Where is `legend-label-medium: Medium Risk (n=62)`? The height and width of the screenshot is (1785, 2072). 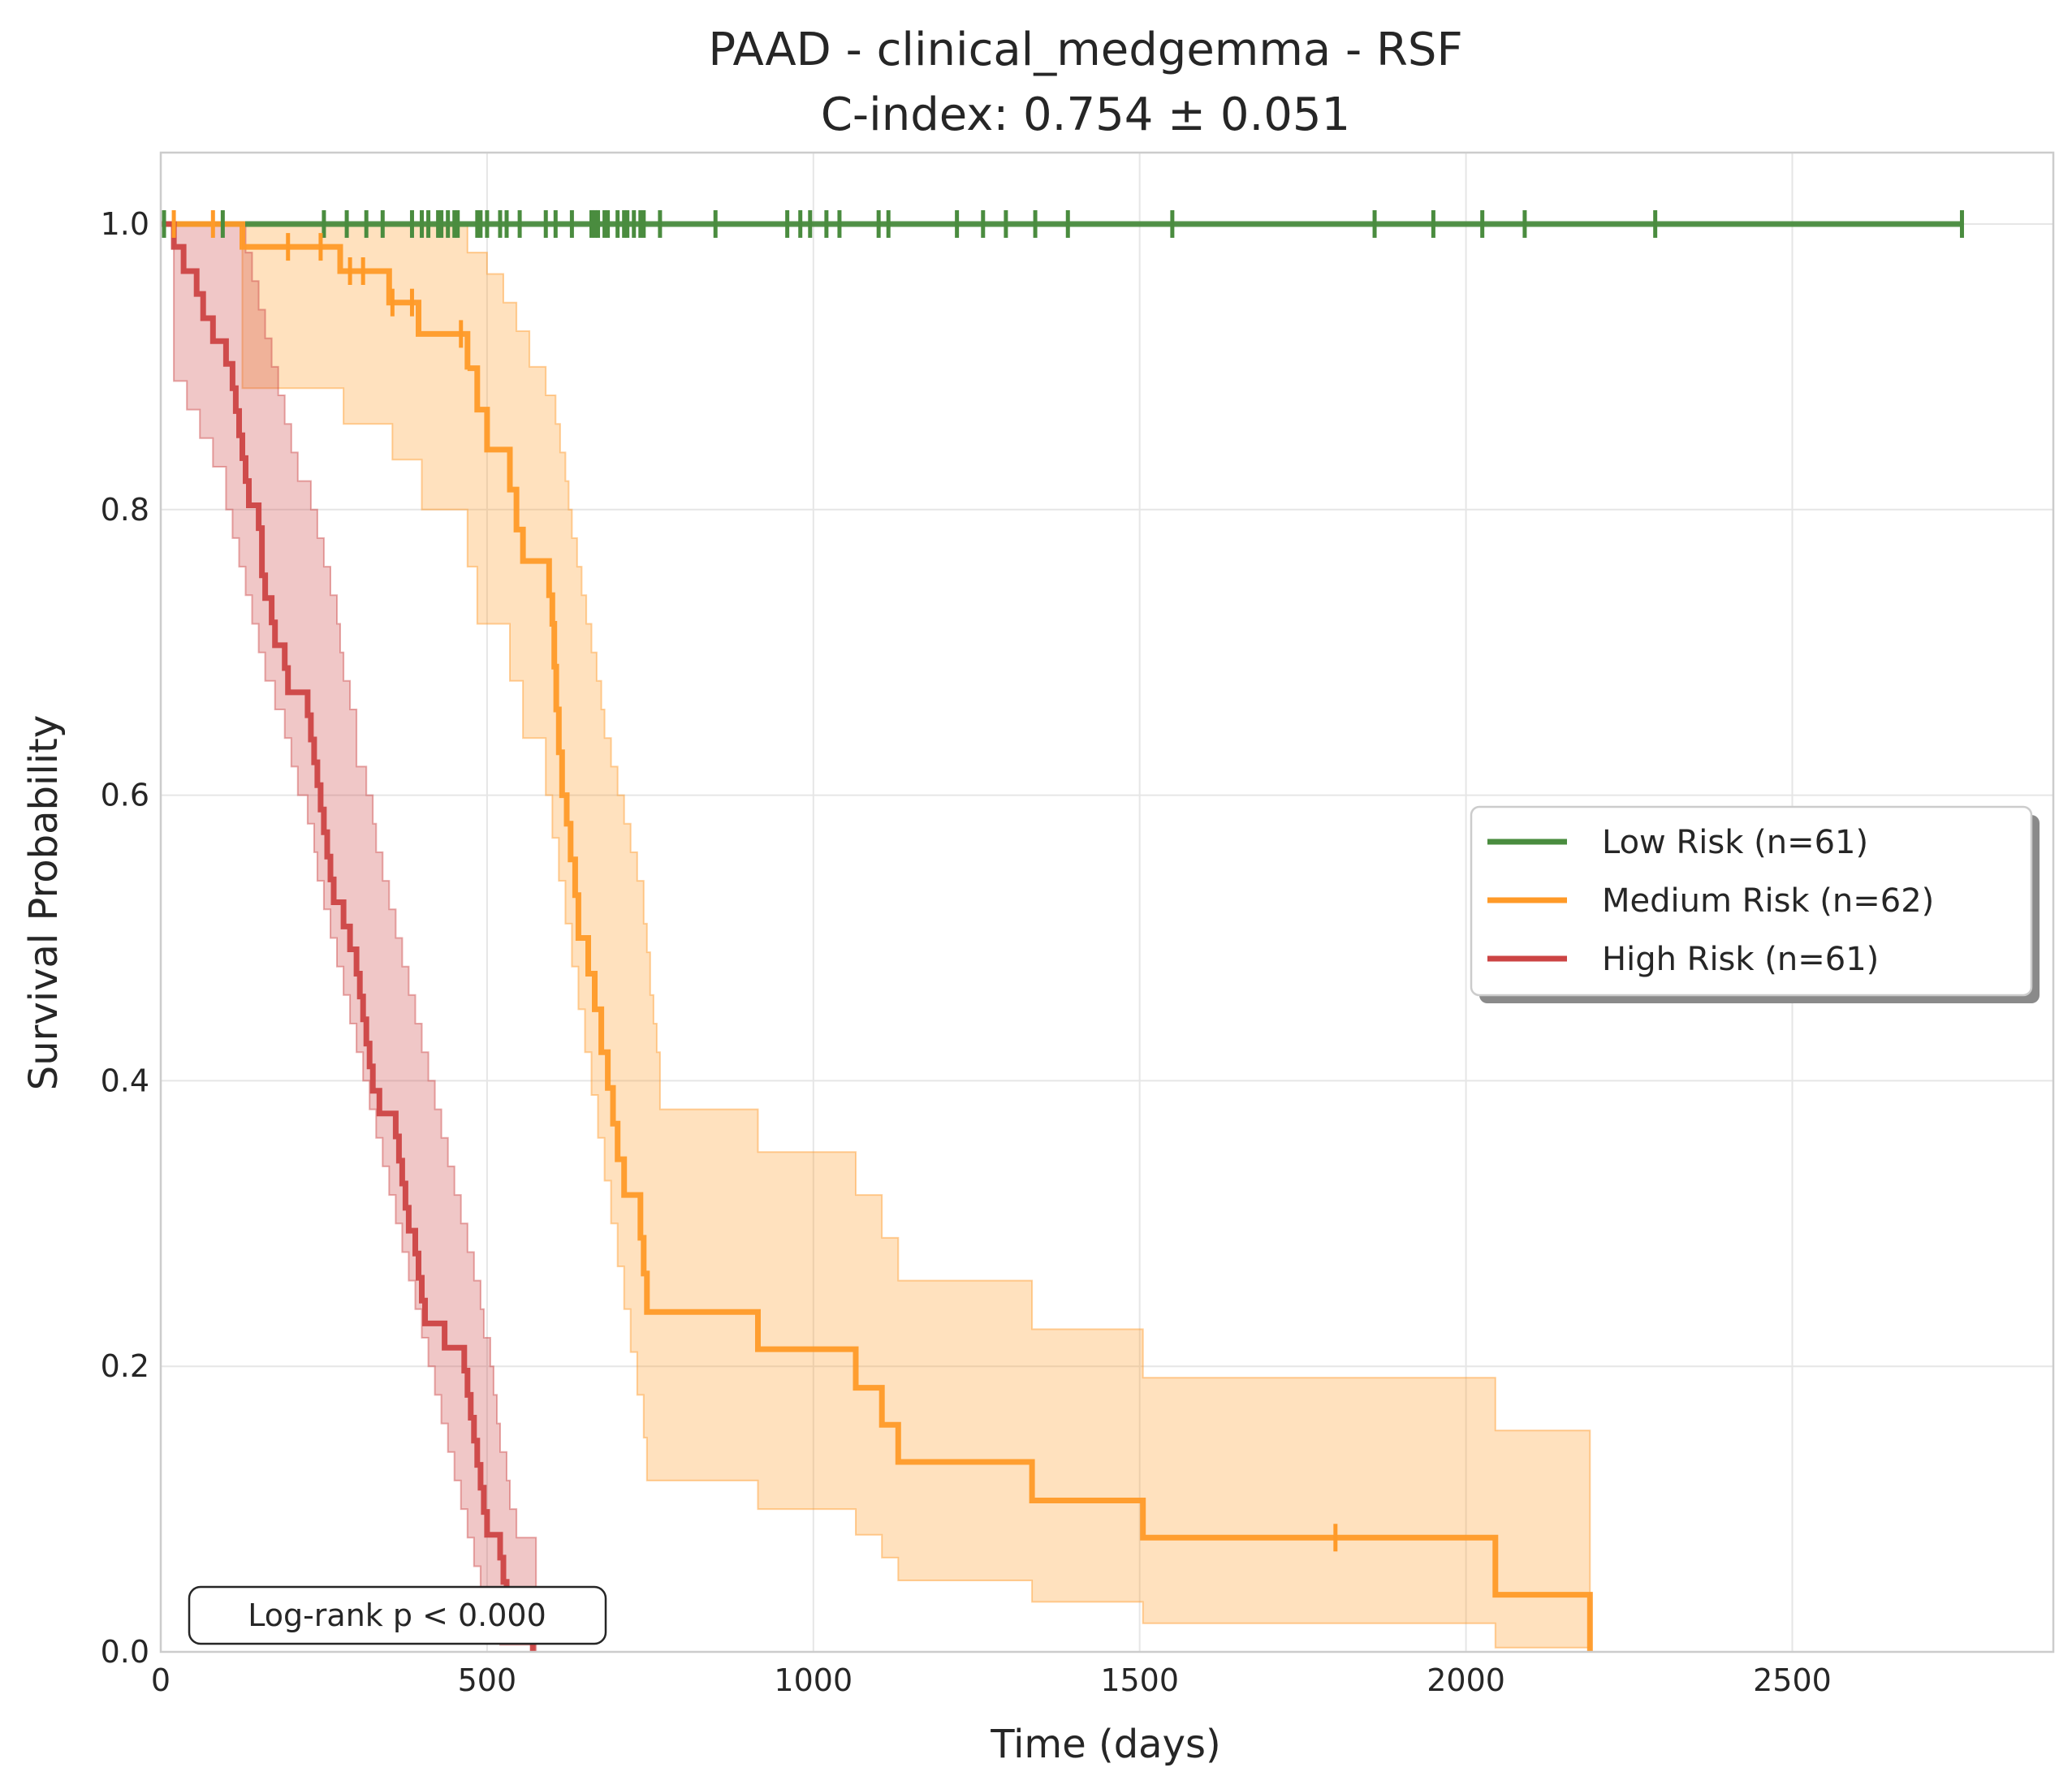
legend-label-medium: Medium Risk (n=62) is located at coordinates (1768, 901).